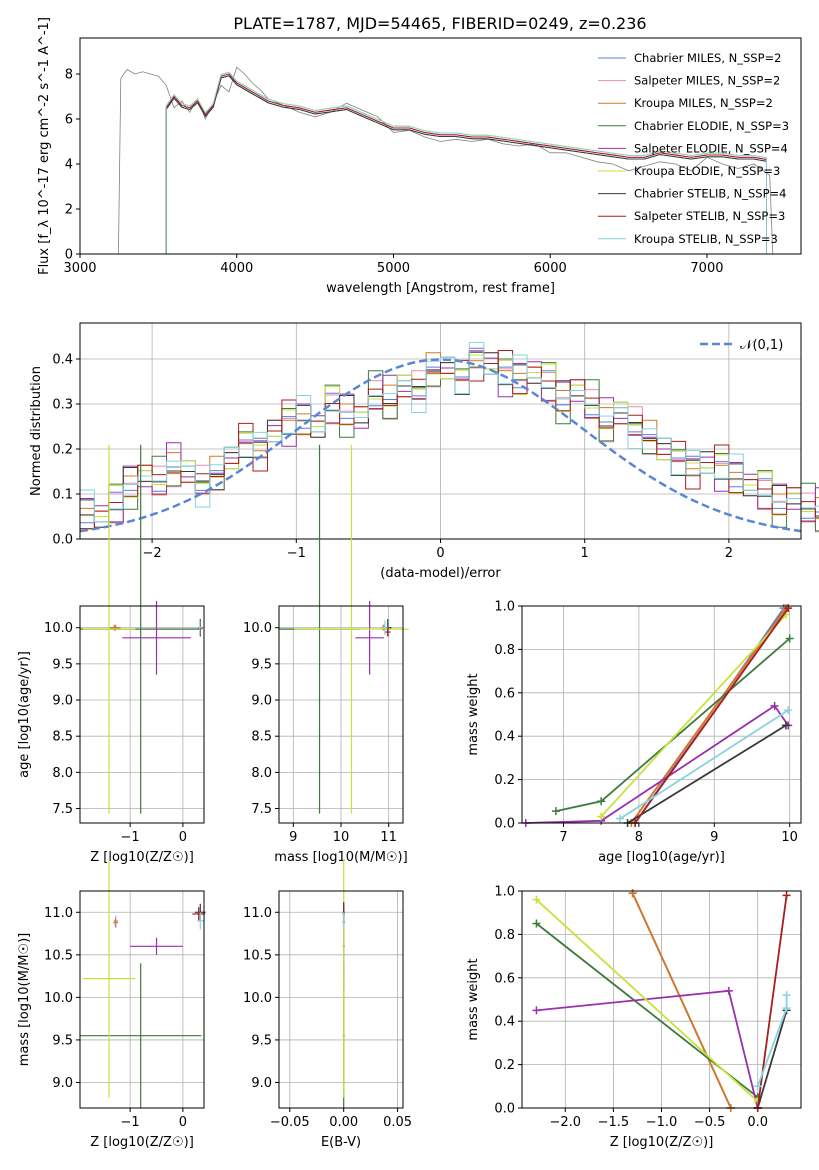 The height and width of the screenshot is (1170, 819). Describe the element at coordinates (614, 1122) in the screenshot. I see `x-tick-label: −1.5` at that location.